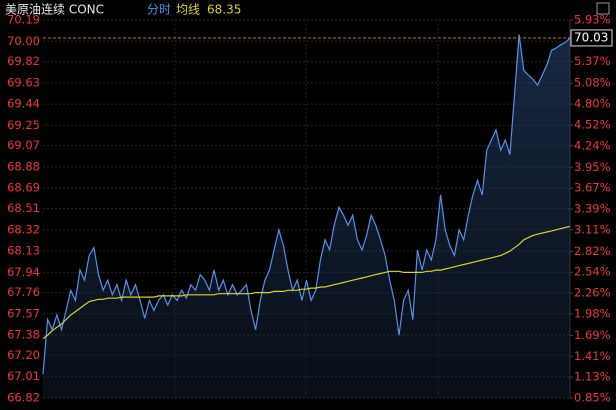 The height and width of the screenshot is (410, 616). What do you see at coordinates (592, 377) in the screenshot?
I see `y2-tick-label: 1.13%` at bounding box center [592, 377].